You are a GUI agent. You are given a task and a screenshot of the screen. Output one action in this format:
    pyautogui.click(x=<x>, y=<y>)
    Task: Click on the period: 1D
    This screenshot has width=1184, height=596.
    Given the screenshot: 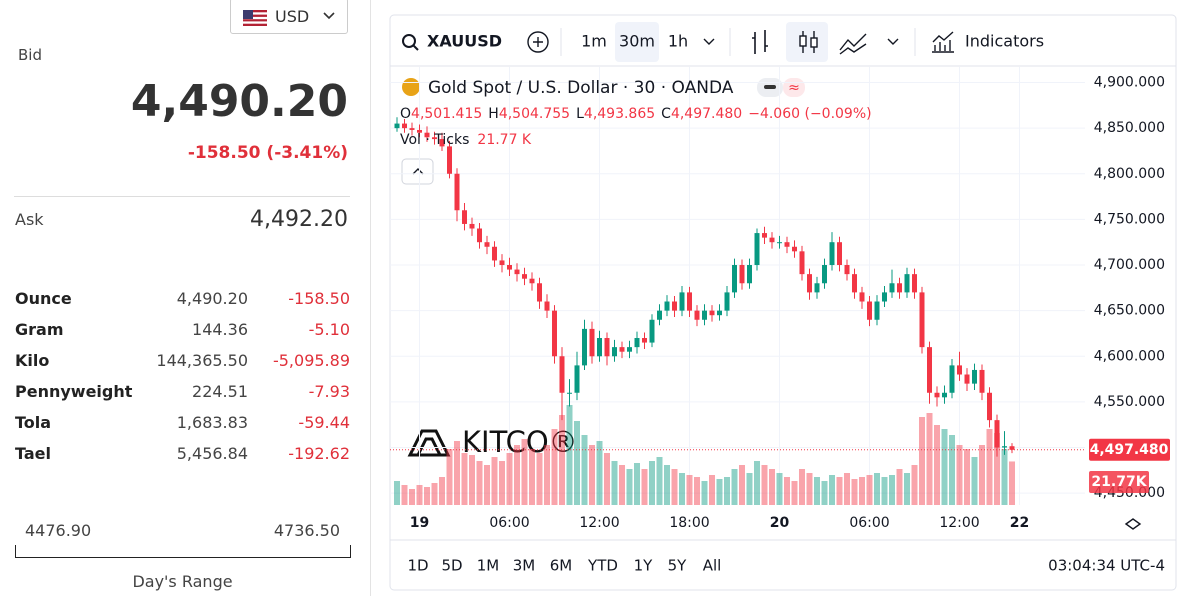 What is the action you would take?
    pyautogui.click(x=417, y=566)
    